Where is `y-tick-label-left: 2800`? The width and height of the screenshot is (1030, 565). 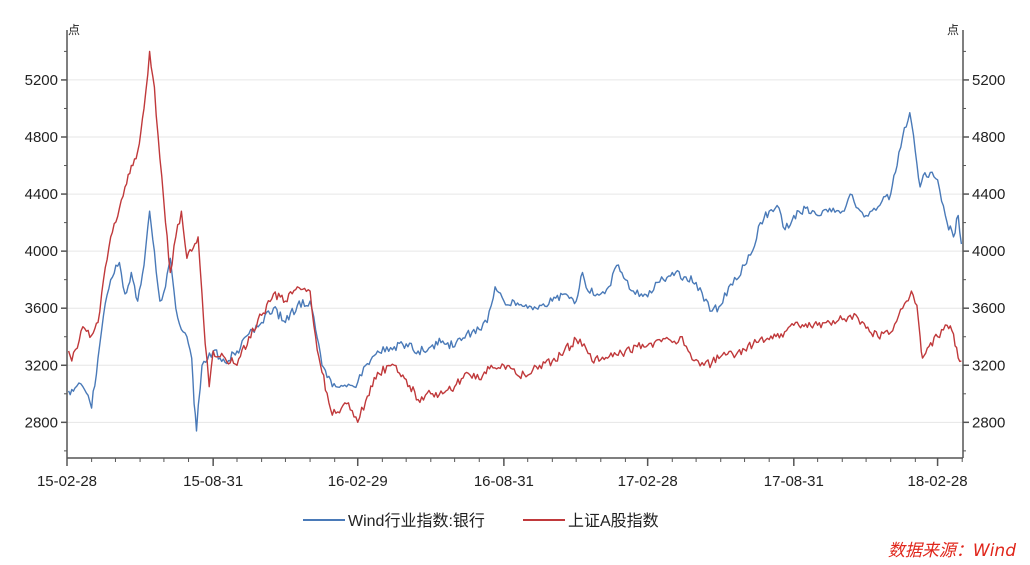
y-tick-label-left: 2800 is located at coordinates (41, 422).